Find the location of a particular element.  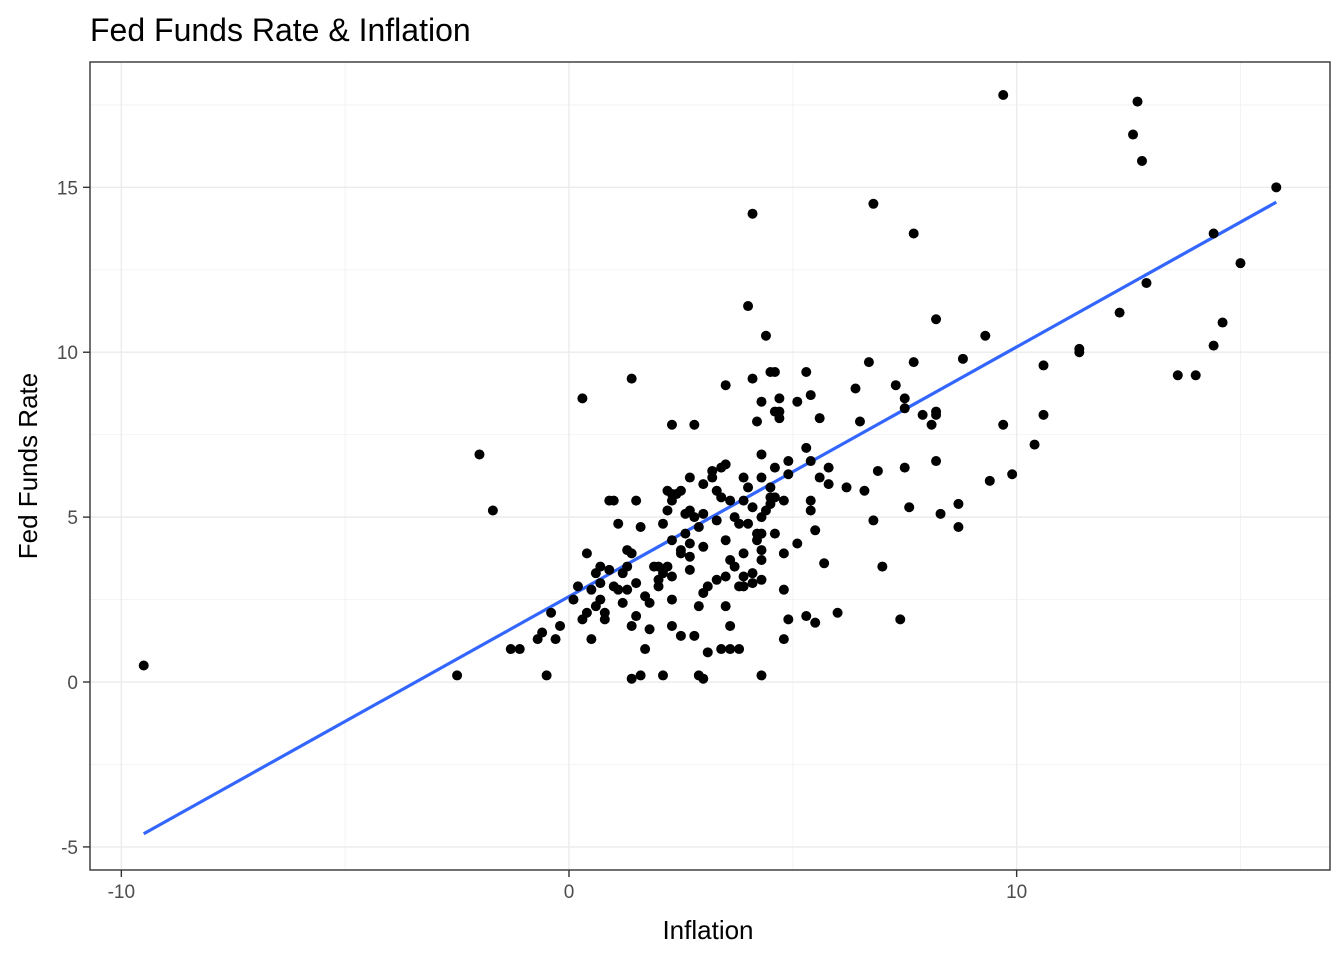

x-tick-label: -10 is located at coordinates (121, 892).